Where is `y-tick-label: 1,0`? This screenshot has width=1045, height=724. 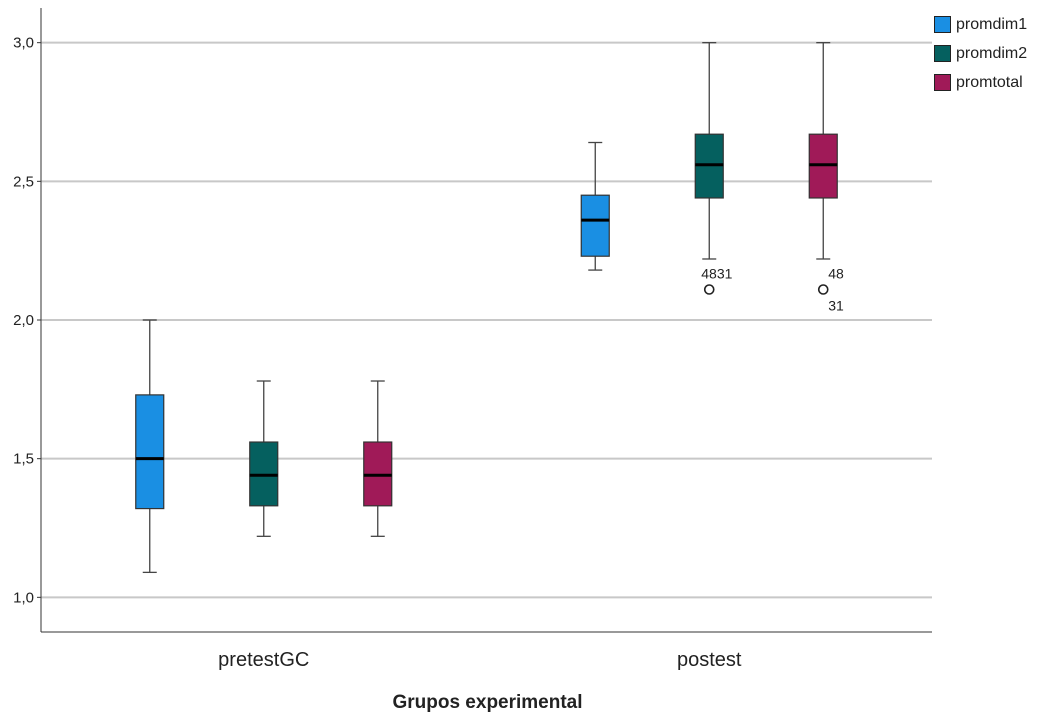
y-tick-label: 1,0 is located at coordinates (23, 597).